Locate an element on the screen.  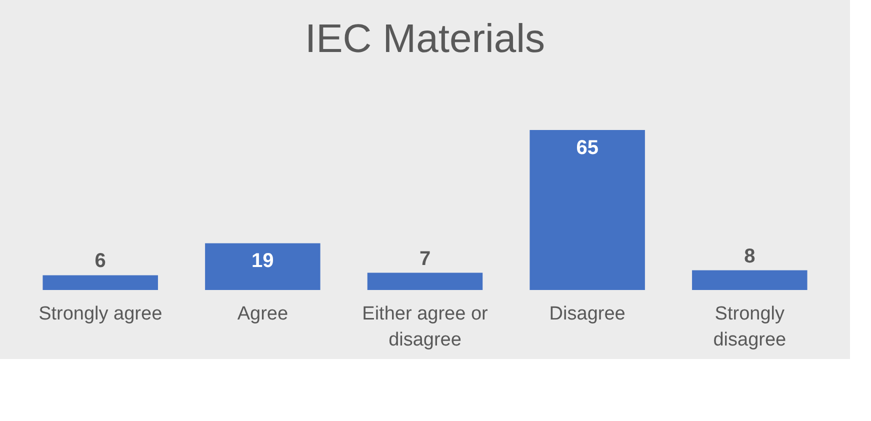
x-tick-label: Disagree is located at coordinates (587, 314).